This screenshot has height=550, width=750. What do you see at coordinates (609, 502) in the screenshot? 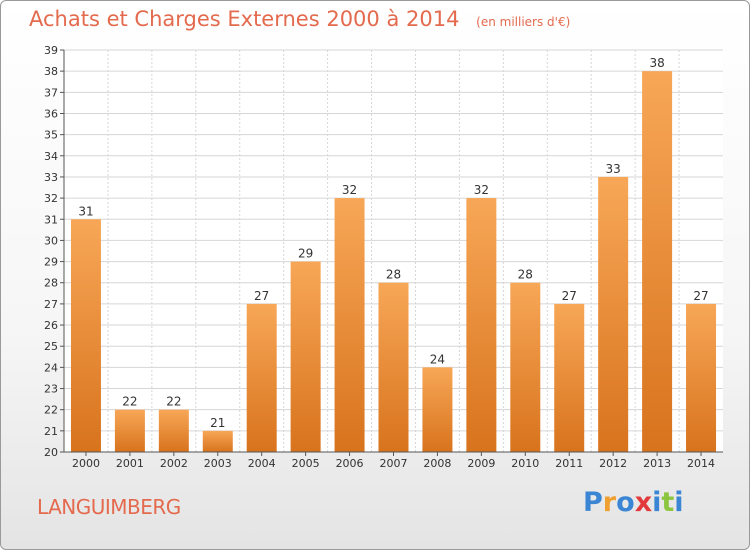
I see `logo-letter: r` at bounding box center [609, 502].